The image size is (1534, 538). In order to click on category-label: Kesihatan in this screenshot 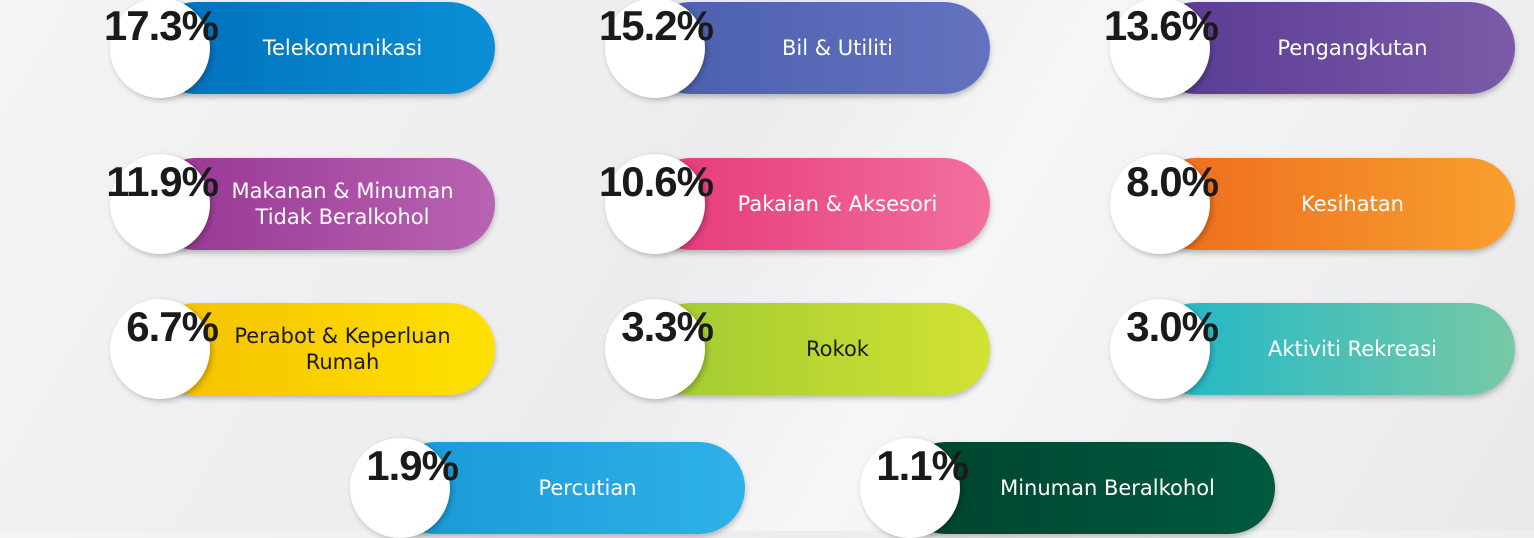, I will do `click(1352, 204)`.